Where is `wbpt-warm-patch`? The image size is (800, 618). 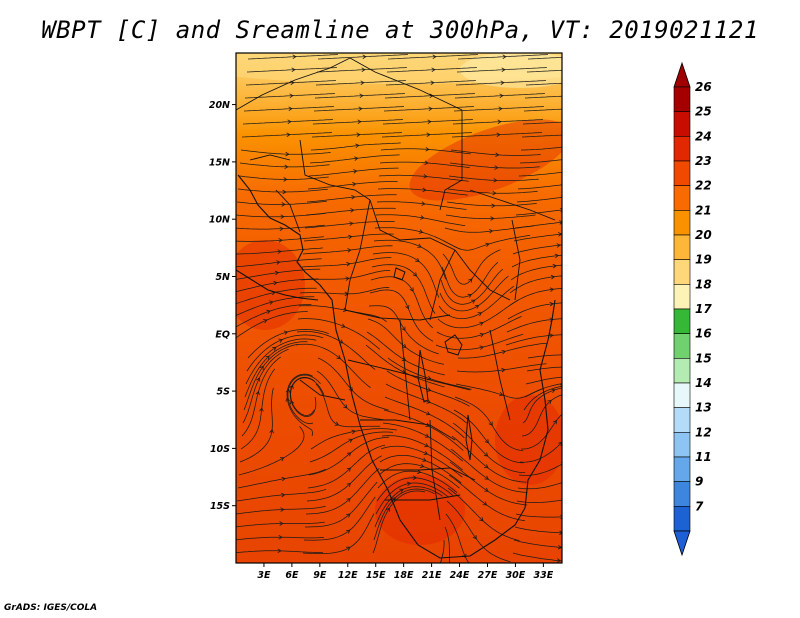 wbpt-warm-patch is located at coordinates (528, 440).